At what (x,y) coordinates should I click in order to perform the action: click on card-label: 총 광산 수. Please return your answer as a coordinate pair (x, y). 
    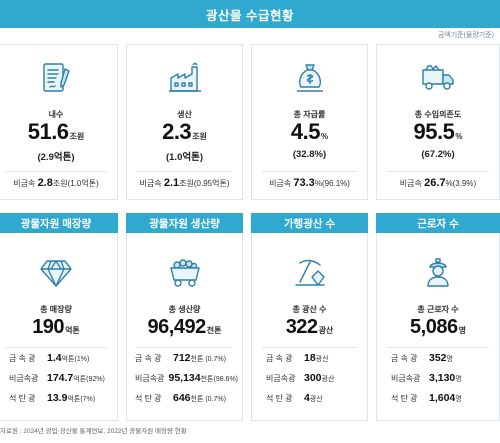
    Looking at the image, I should click on (309, 309).